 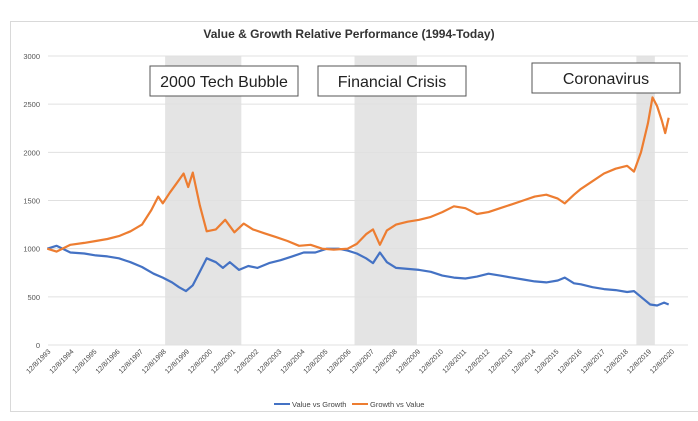 What do you see at coordinates (319, 404) in the screenshot?
I see `legend-label: Value vs Growth` at bounding box center [319, 404].